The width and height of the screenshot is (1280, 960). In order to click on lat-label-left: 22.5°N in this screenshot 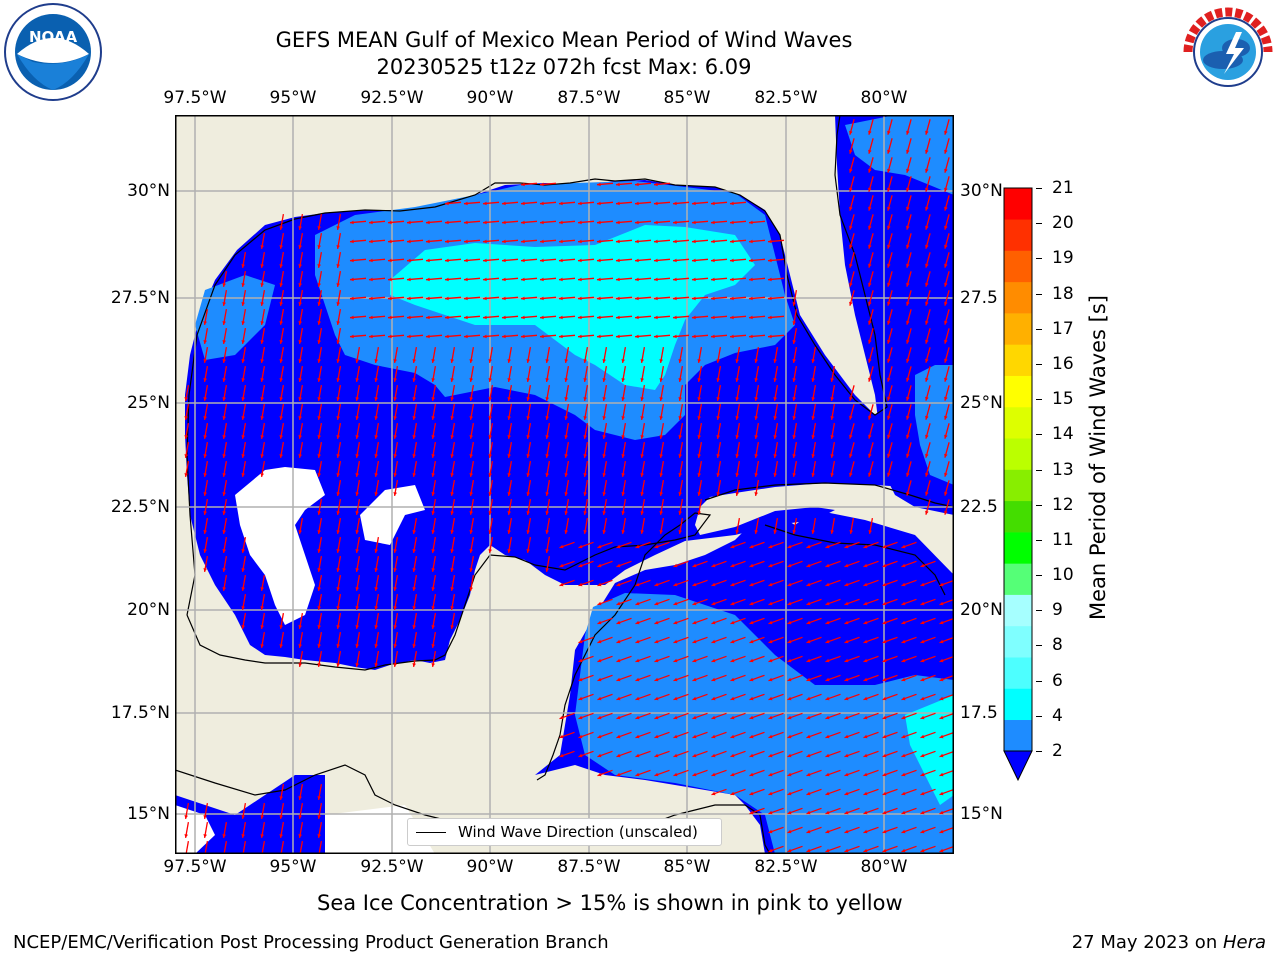, I will do `click(140, 507)`.